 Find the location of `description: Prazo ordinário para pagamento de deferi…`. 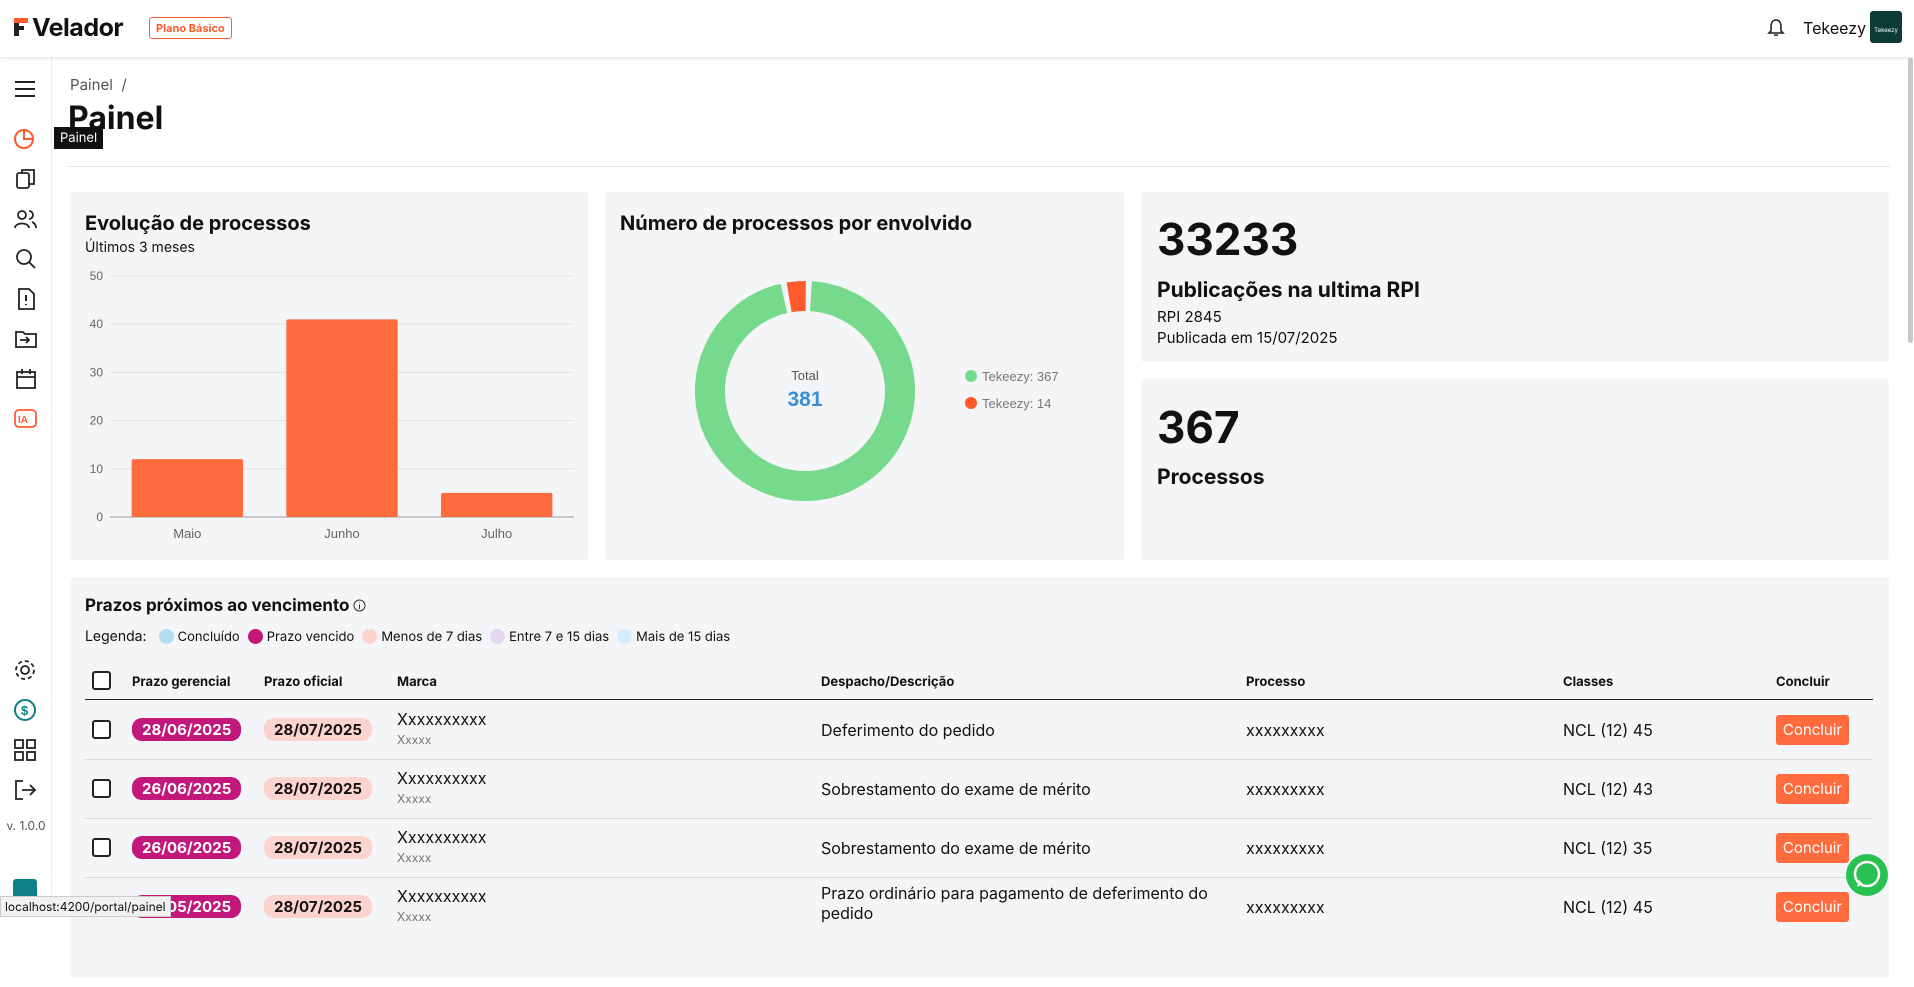

description: Prazo ordinário para pagamento de deferi… is located at coordinates (1014, 902).